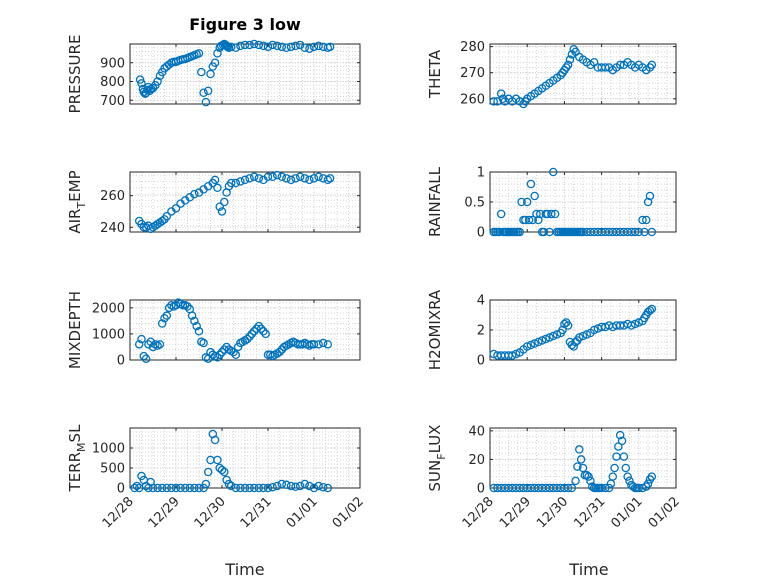 This screenshot has width=778, height=583. What do you see at coordinates (245, 24) in the screenshot?
I see `figure-title: Figure 3 low` at bounding box center [245, 24].